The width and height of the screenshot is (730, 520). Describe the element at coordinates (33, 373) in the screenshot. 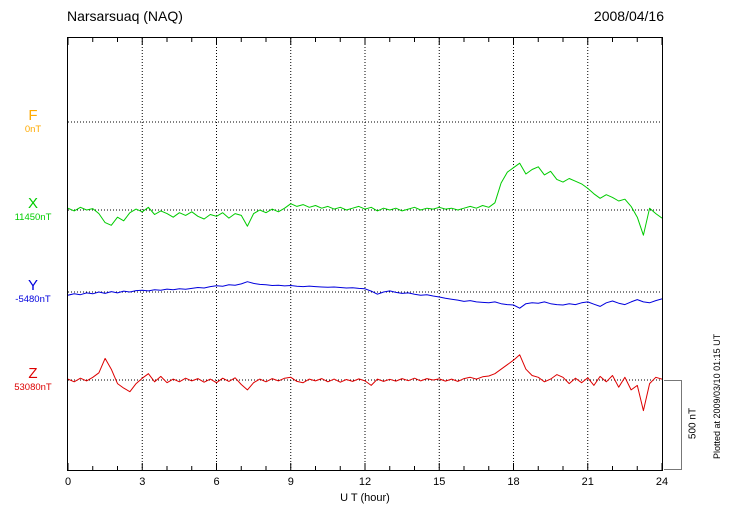

I see `component-letter: Z` at that location.